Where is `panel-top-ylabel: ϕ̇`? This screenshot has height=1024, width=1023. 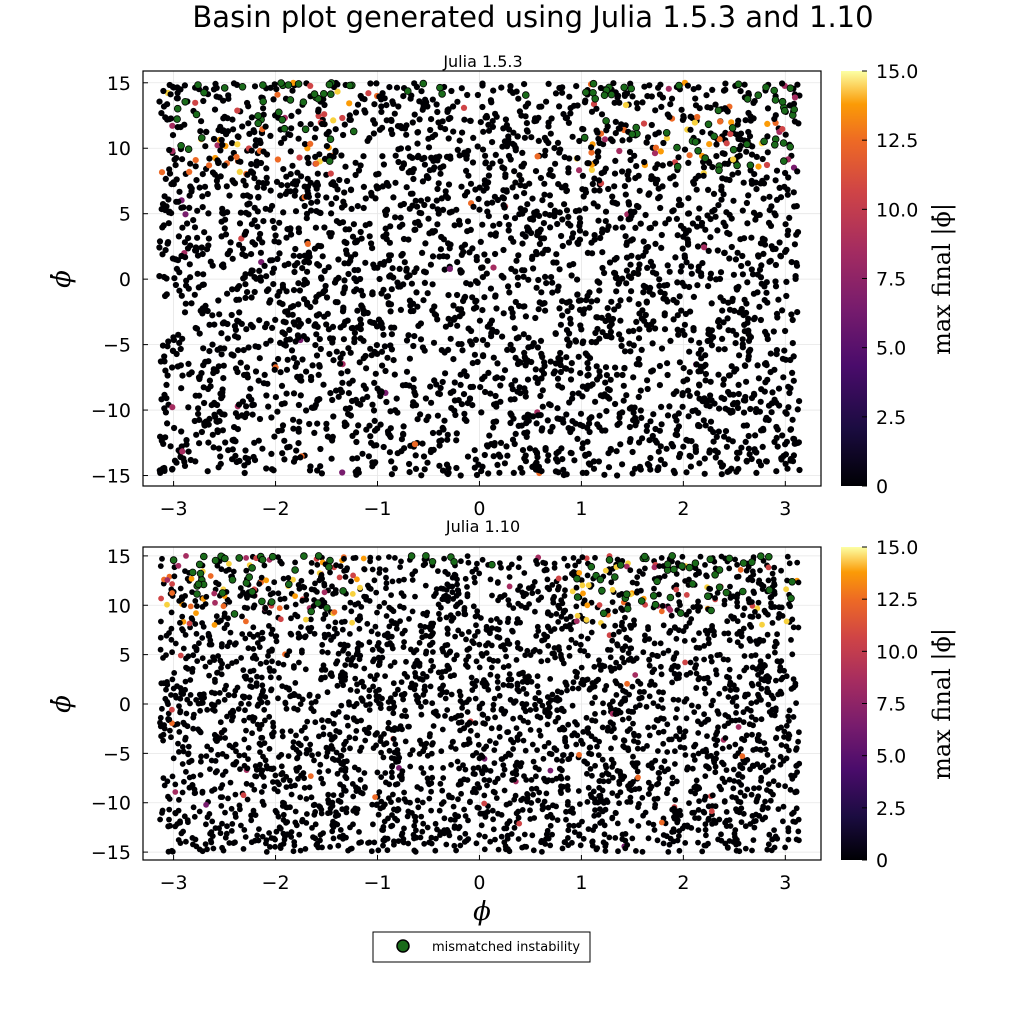
panel-top-ylabel: ϕ̇ is located at coordinates (62, 279).